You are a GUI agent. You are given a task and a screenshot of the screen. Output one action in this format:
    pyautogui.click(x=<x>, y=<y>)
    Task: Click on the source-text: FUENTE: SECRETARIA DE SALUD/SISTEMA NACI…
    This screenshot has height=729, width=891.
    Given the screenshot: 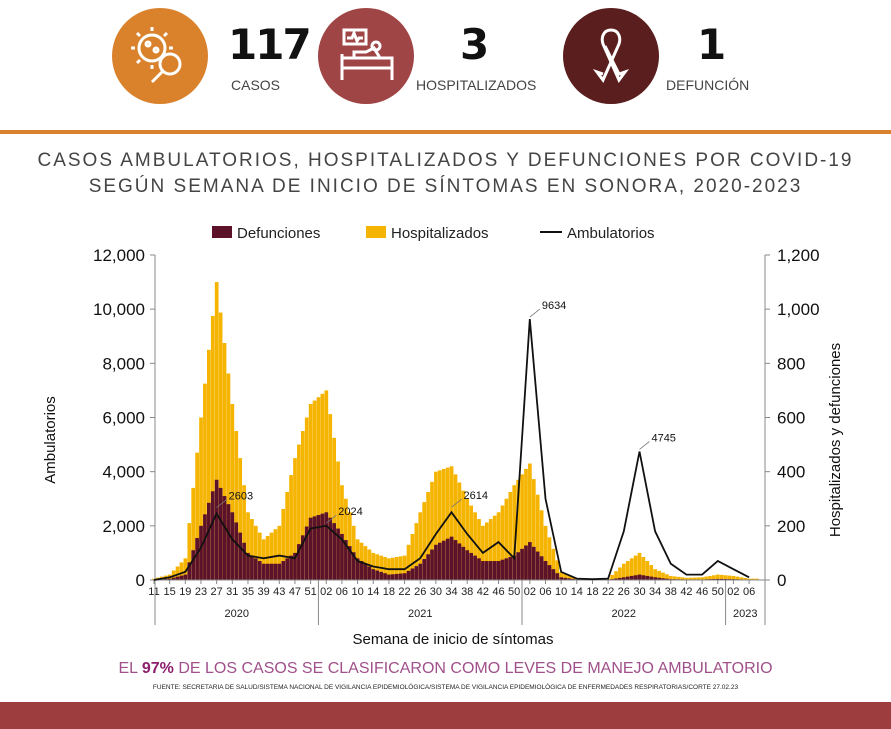 What is the action you would take?
    pyautogui.click(x=445, y=687)
    